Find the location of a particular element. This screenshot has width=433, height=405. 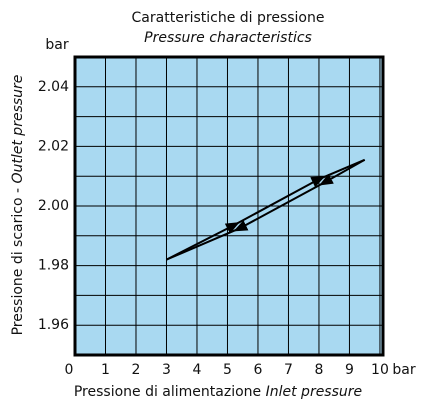

x-label-italic: Inlet pressure is located at coordinates (314, 392).